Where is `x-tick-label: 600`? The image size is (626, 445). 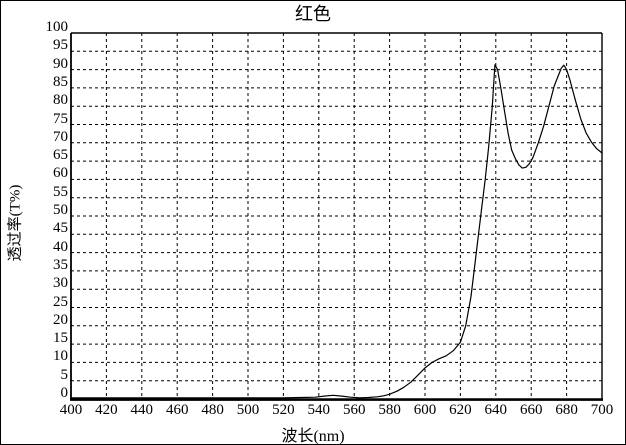 x-tick-label: 600 is located at coordinates (425, 410).